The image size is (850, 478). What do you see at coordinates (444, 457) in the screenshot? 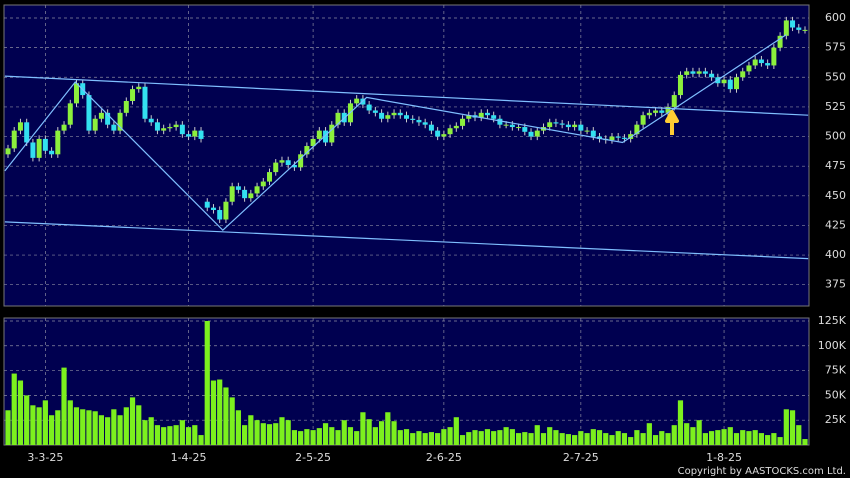
I see `x-tick-label: 2-6-25` at bounding box center [444, 457].